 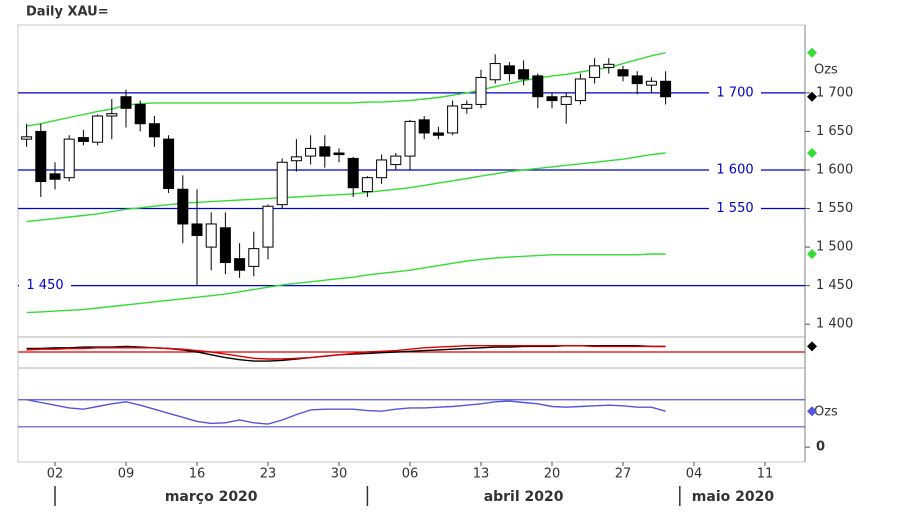 What do you see at coordinates (834, 247) in the screenshot?
I see `y-tick-label: 1 500` at bounding box center [834, 247].